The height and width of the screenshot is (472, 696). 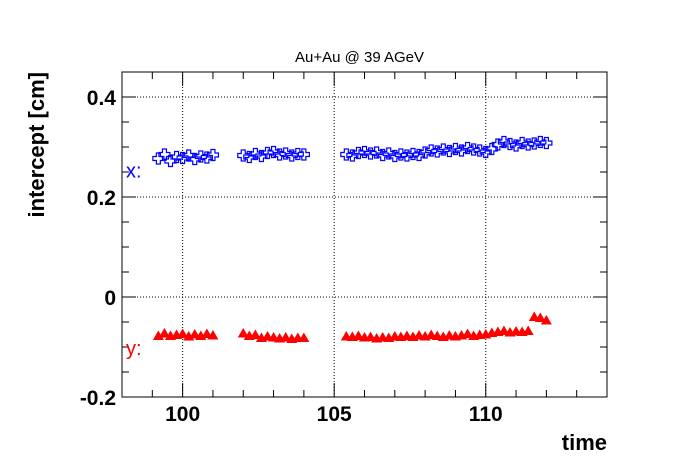 I want to click on y-axis-title: intercept [cm], so click(x=36, y=144).